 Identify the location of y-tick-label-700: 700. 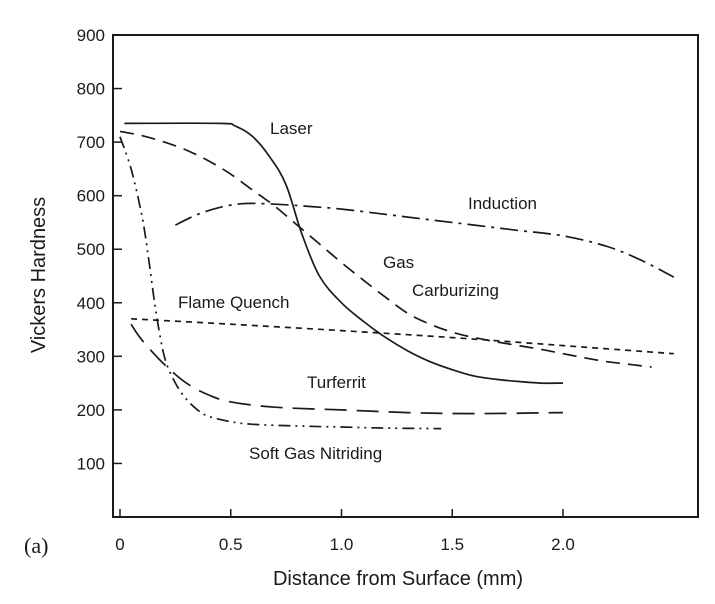
(91, 142).